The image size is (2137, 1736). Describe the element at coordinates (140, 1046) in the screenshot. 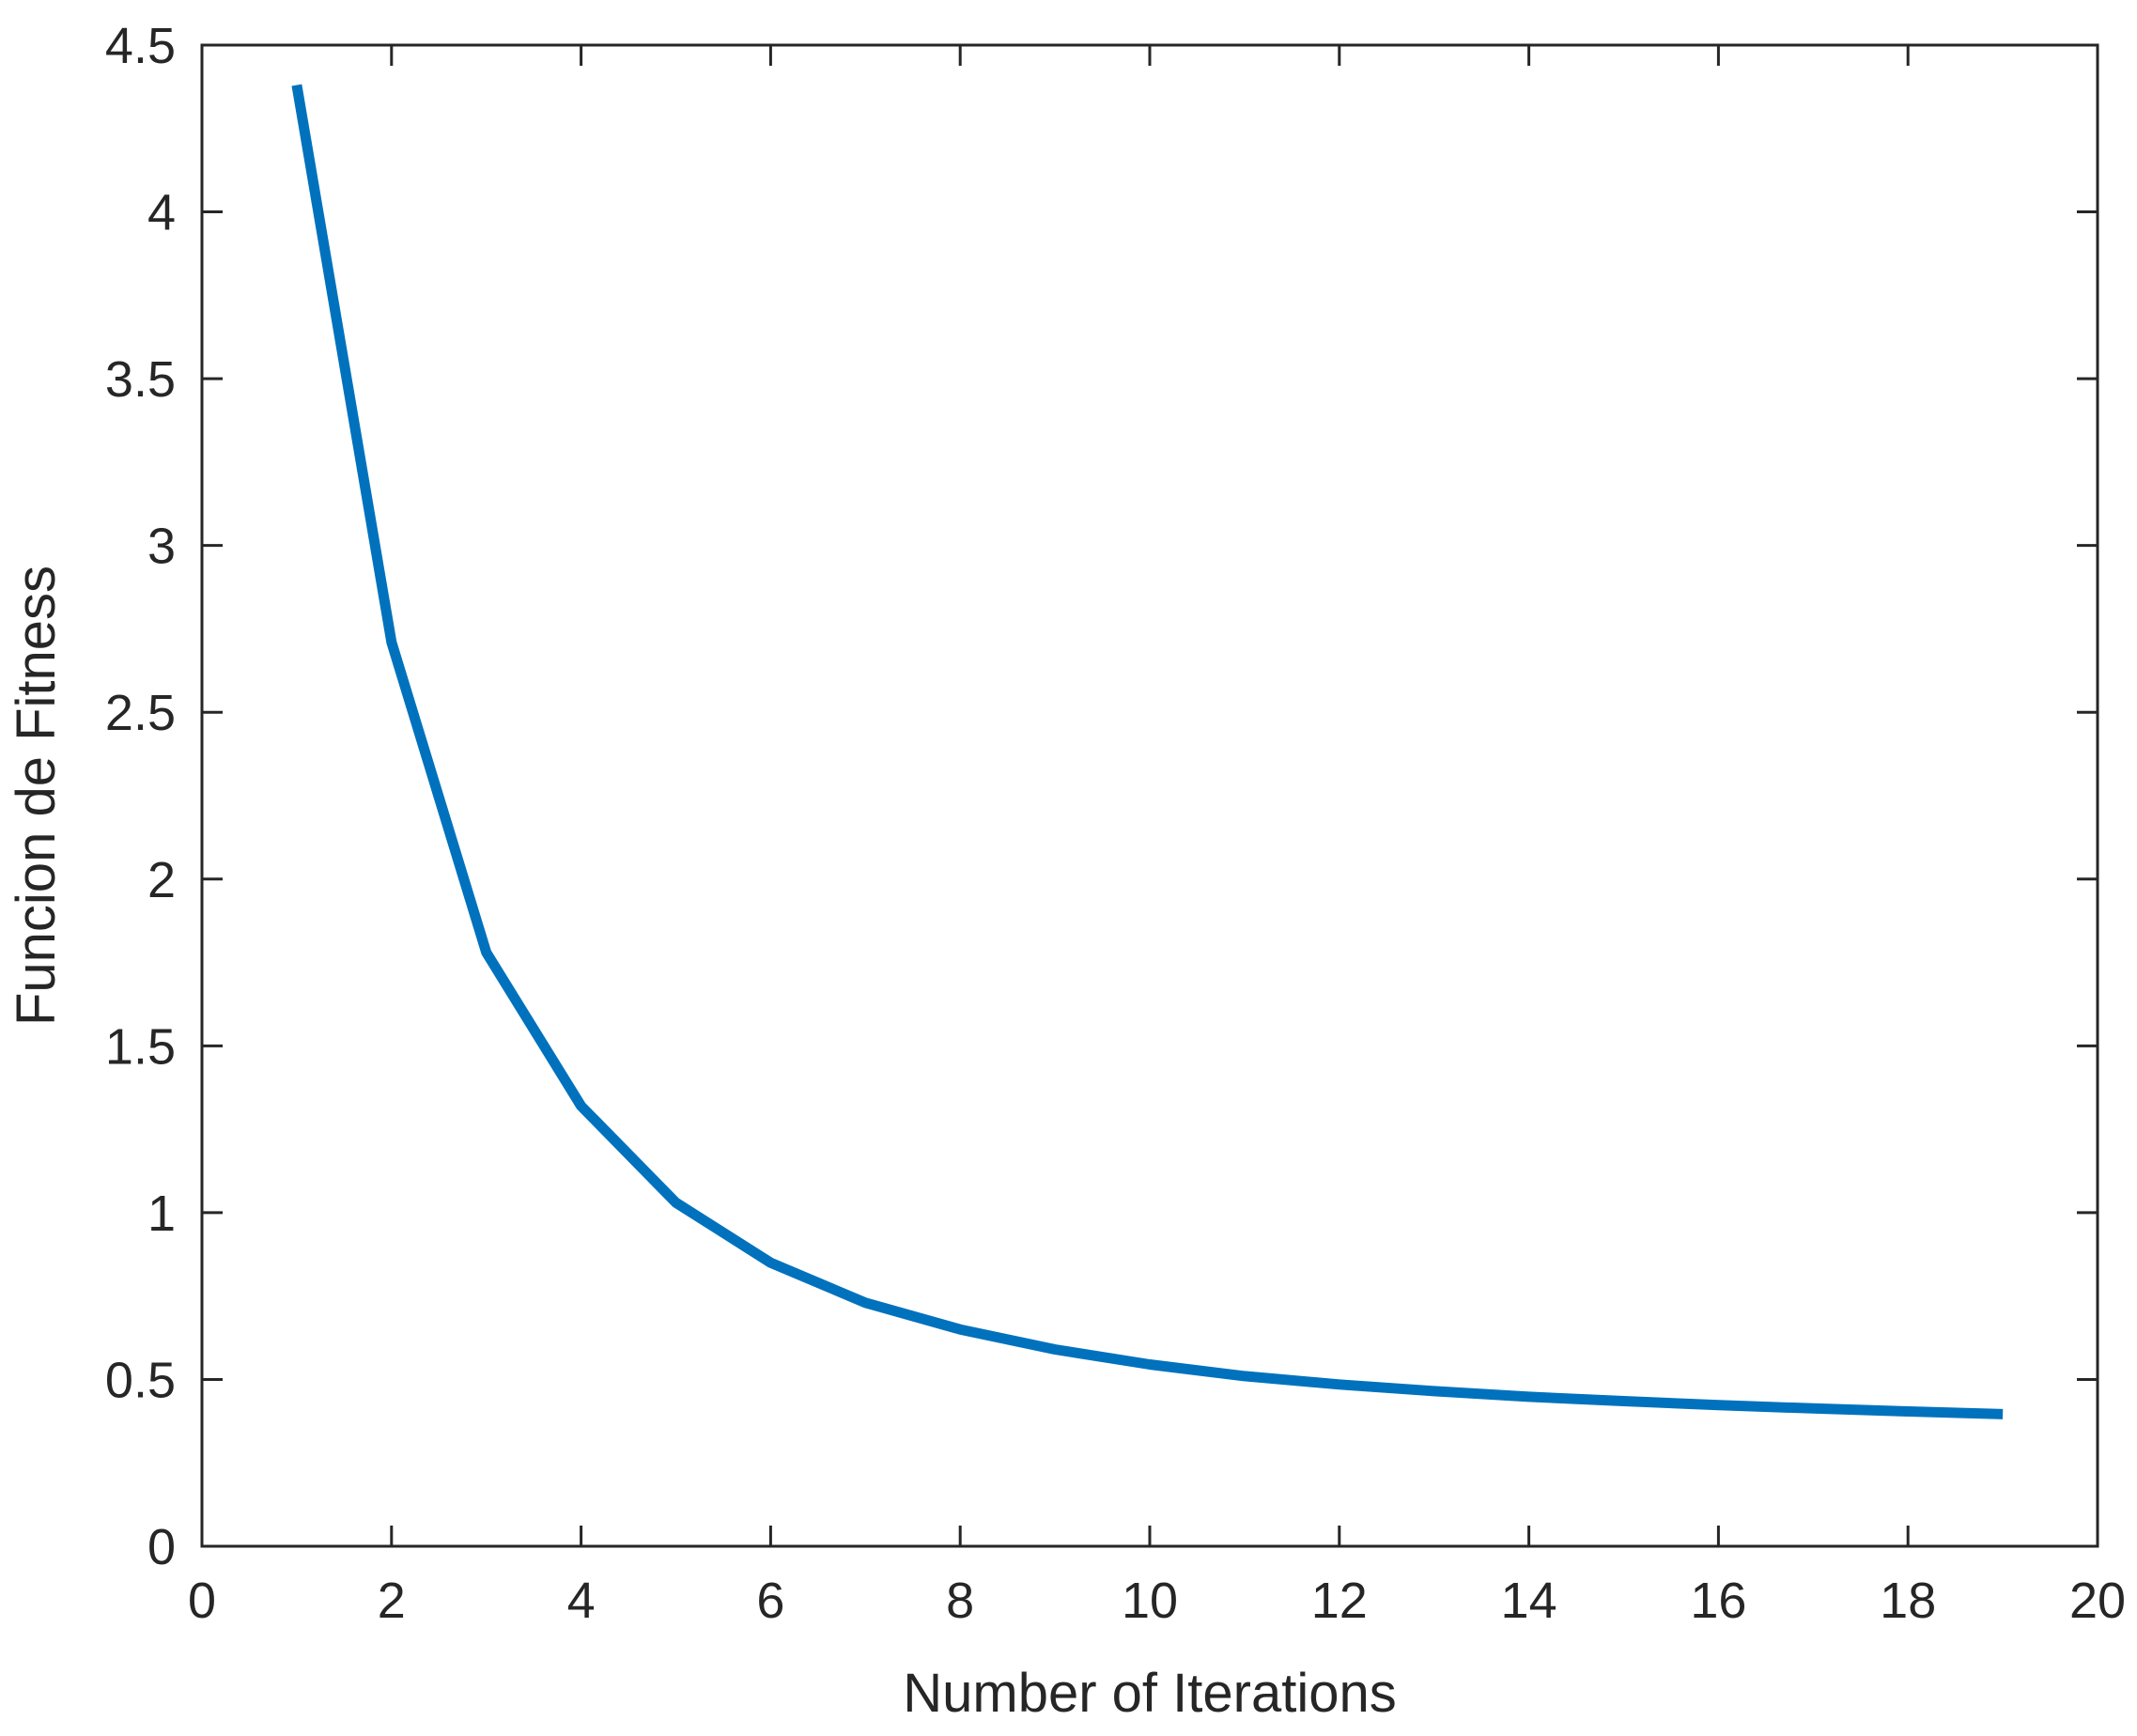

I see `y-tick-label: 1.5` at that location.